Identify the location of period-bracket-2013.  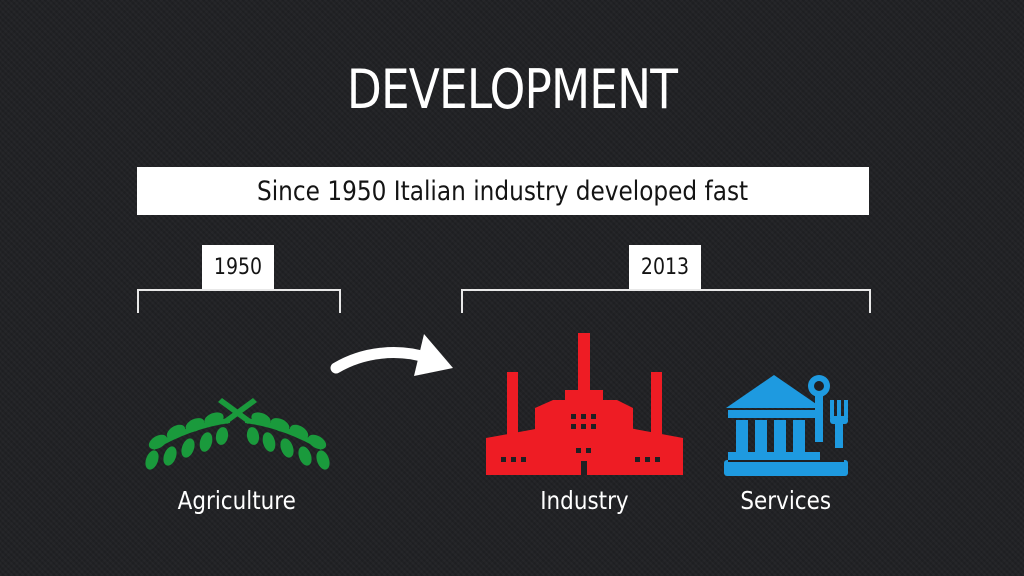
(666, 301).